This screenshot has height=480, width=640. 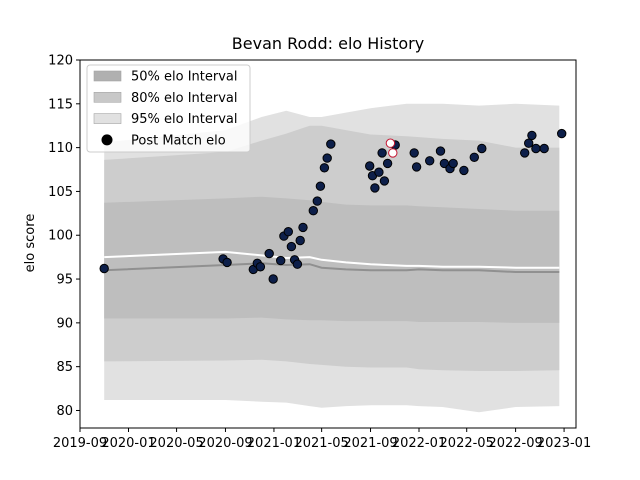 I want to click on y-tick-label: 90, so click(x=64, y=323).